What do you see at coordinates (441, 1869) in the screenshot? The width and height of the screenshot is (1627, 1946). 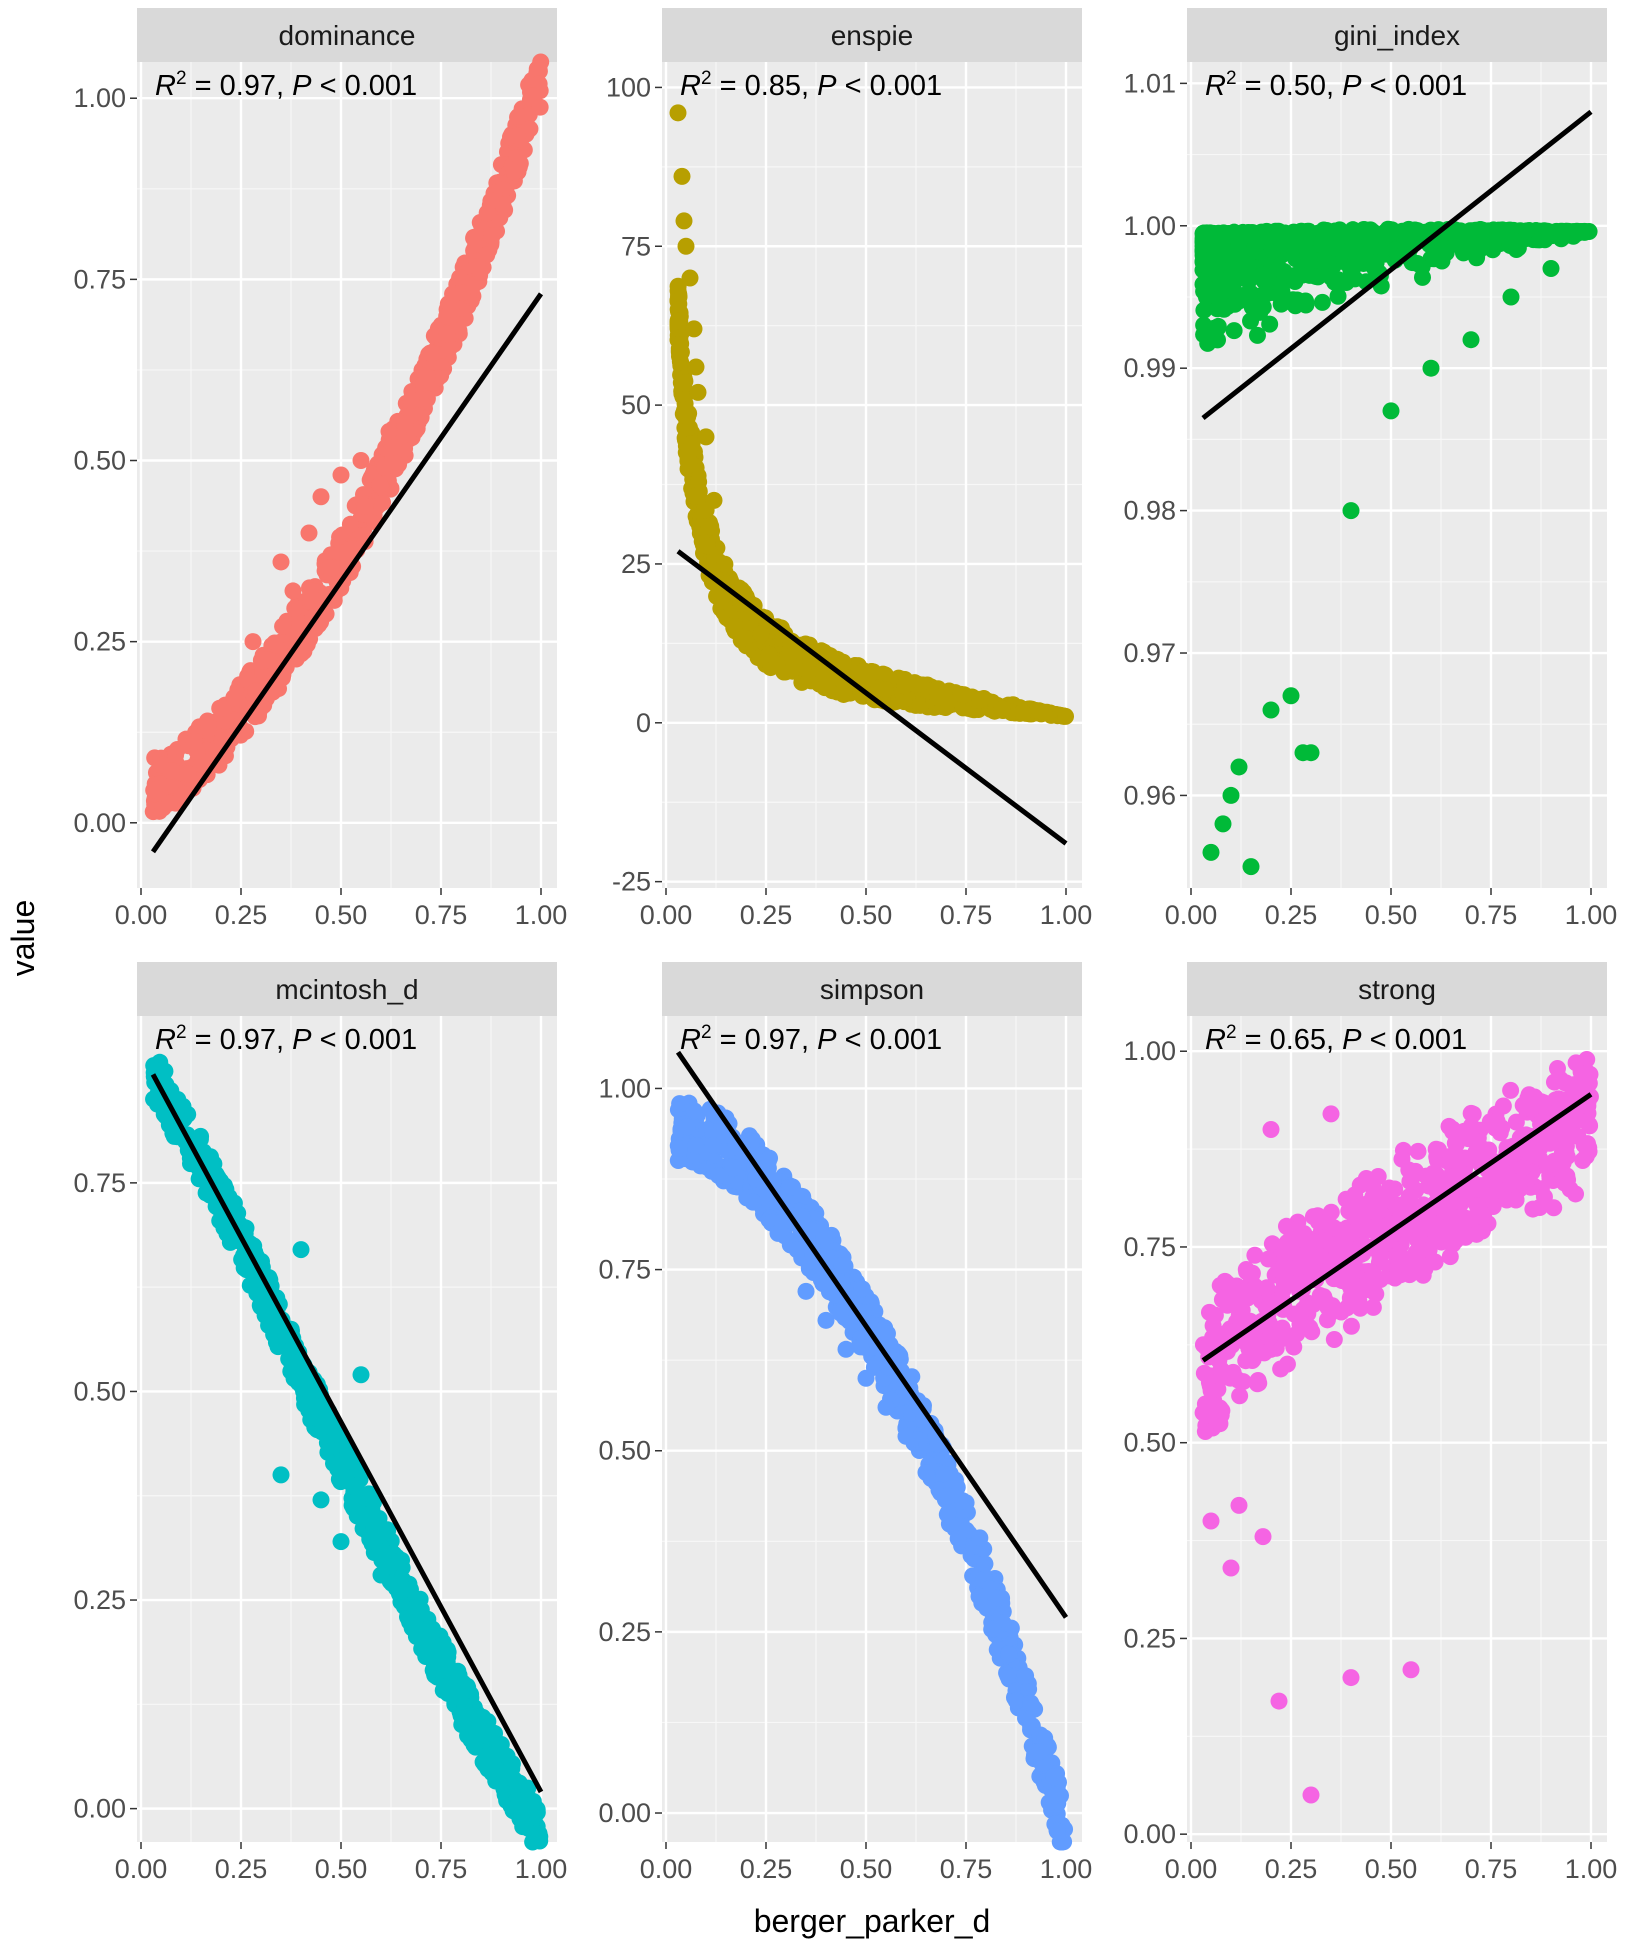 I see `x-tick-label: 0.75` at bounding box center [441, 1869].